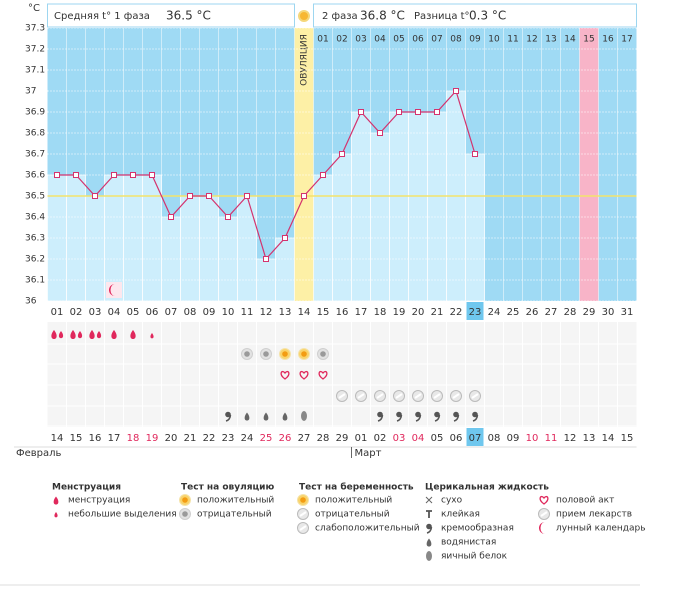 Image resolution: width=675 pixels, height=591 pixels. I want to click on cycle-day: 25, so click(513, 312).